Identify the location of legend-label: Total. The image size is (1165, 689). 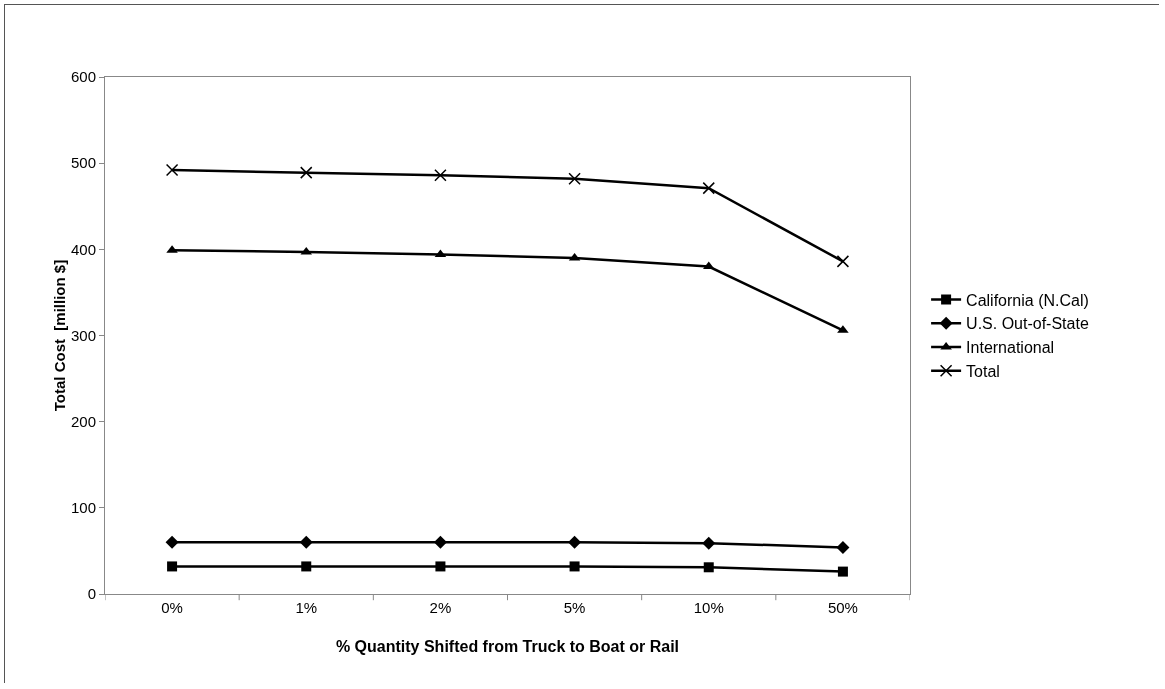
(983, 372).